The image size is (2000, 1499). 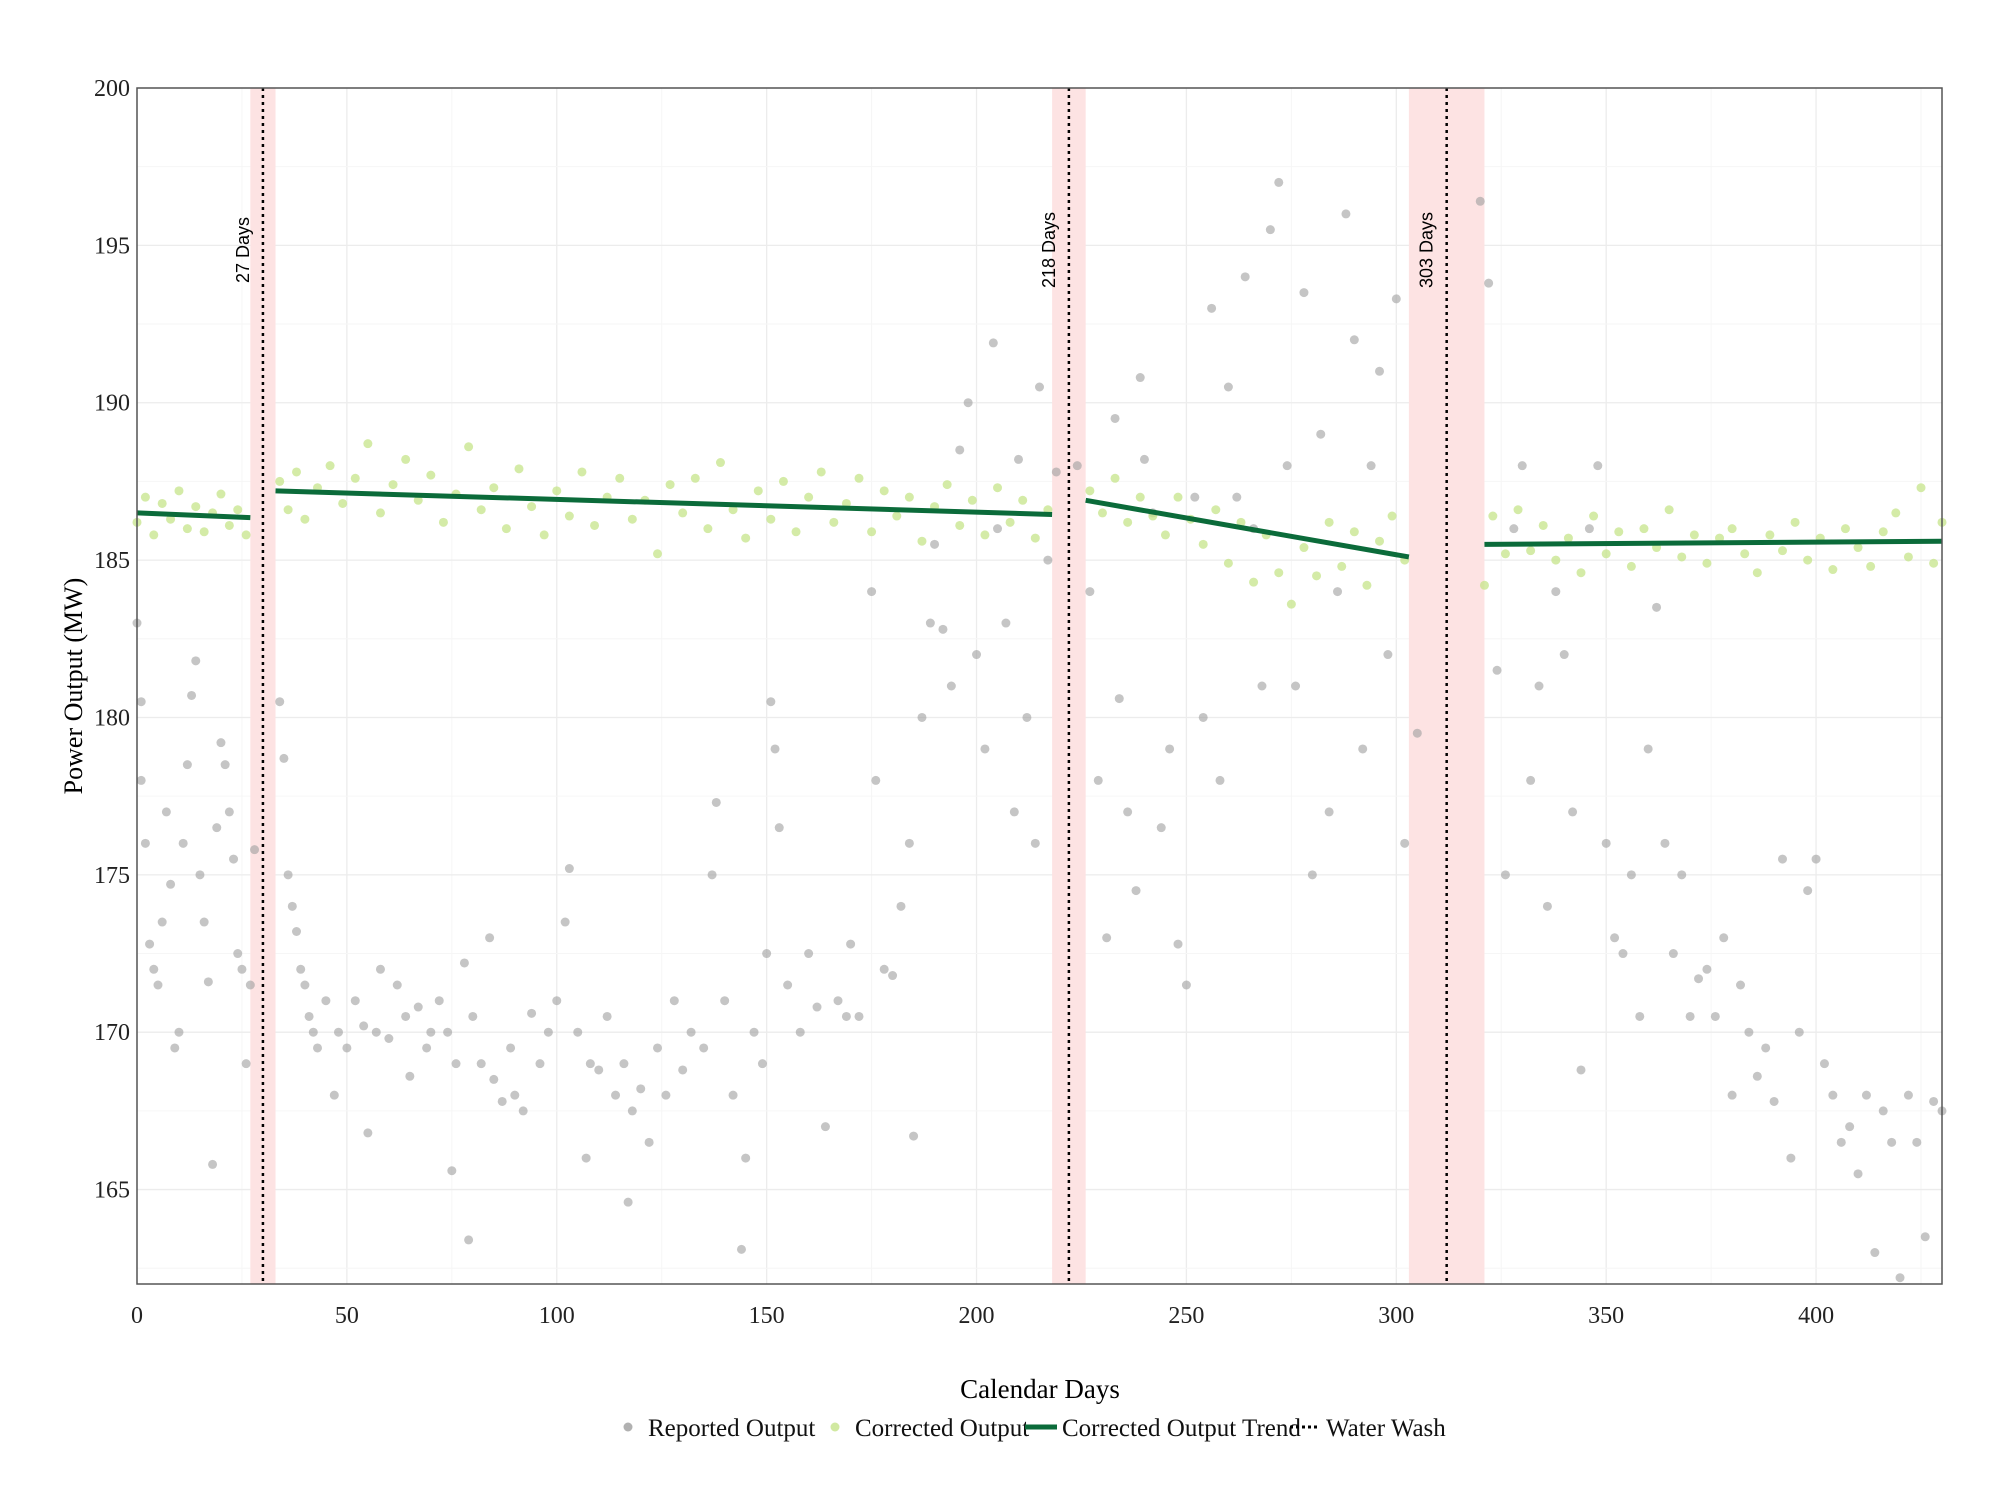 I want to click on x-tick-label: 350, so click(x=1606, y=1316).